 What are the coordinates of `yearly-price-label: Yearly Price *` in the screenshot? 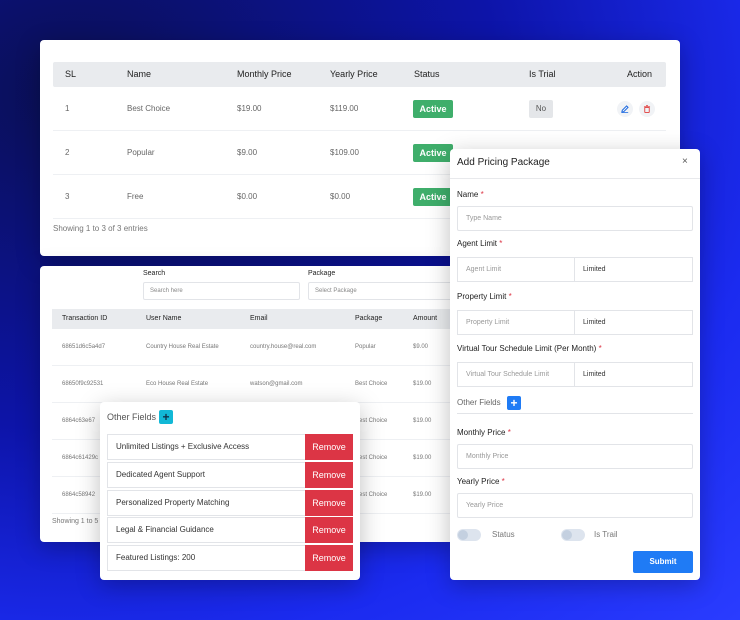 It's located at (481, 481).